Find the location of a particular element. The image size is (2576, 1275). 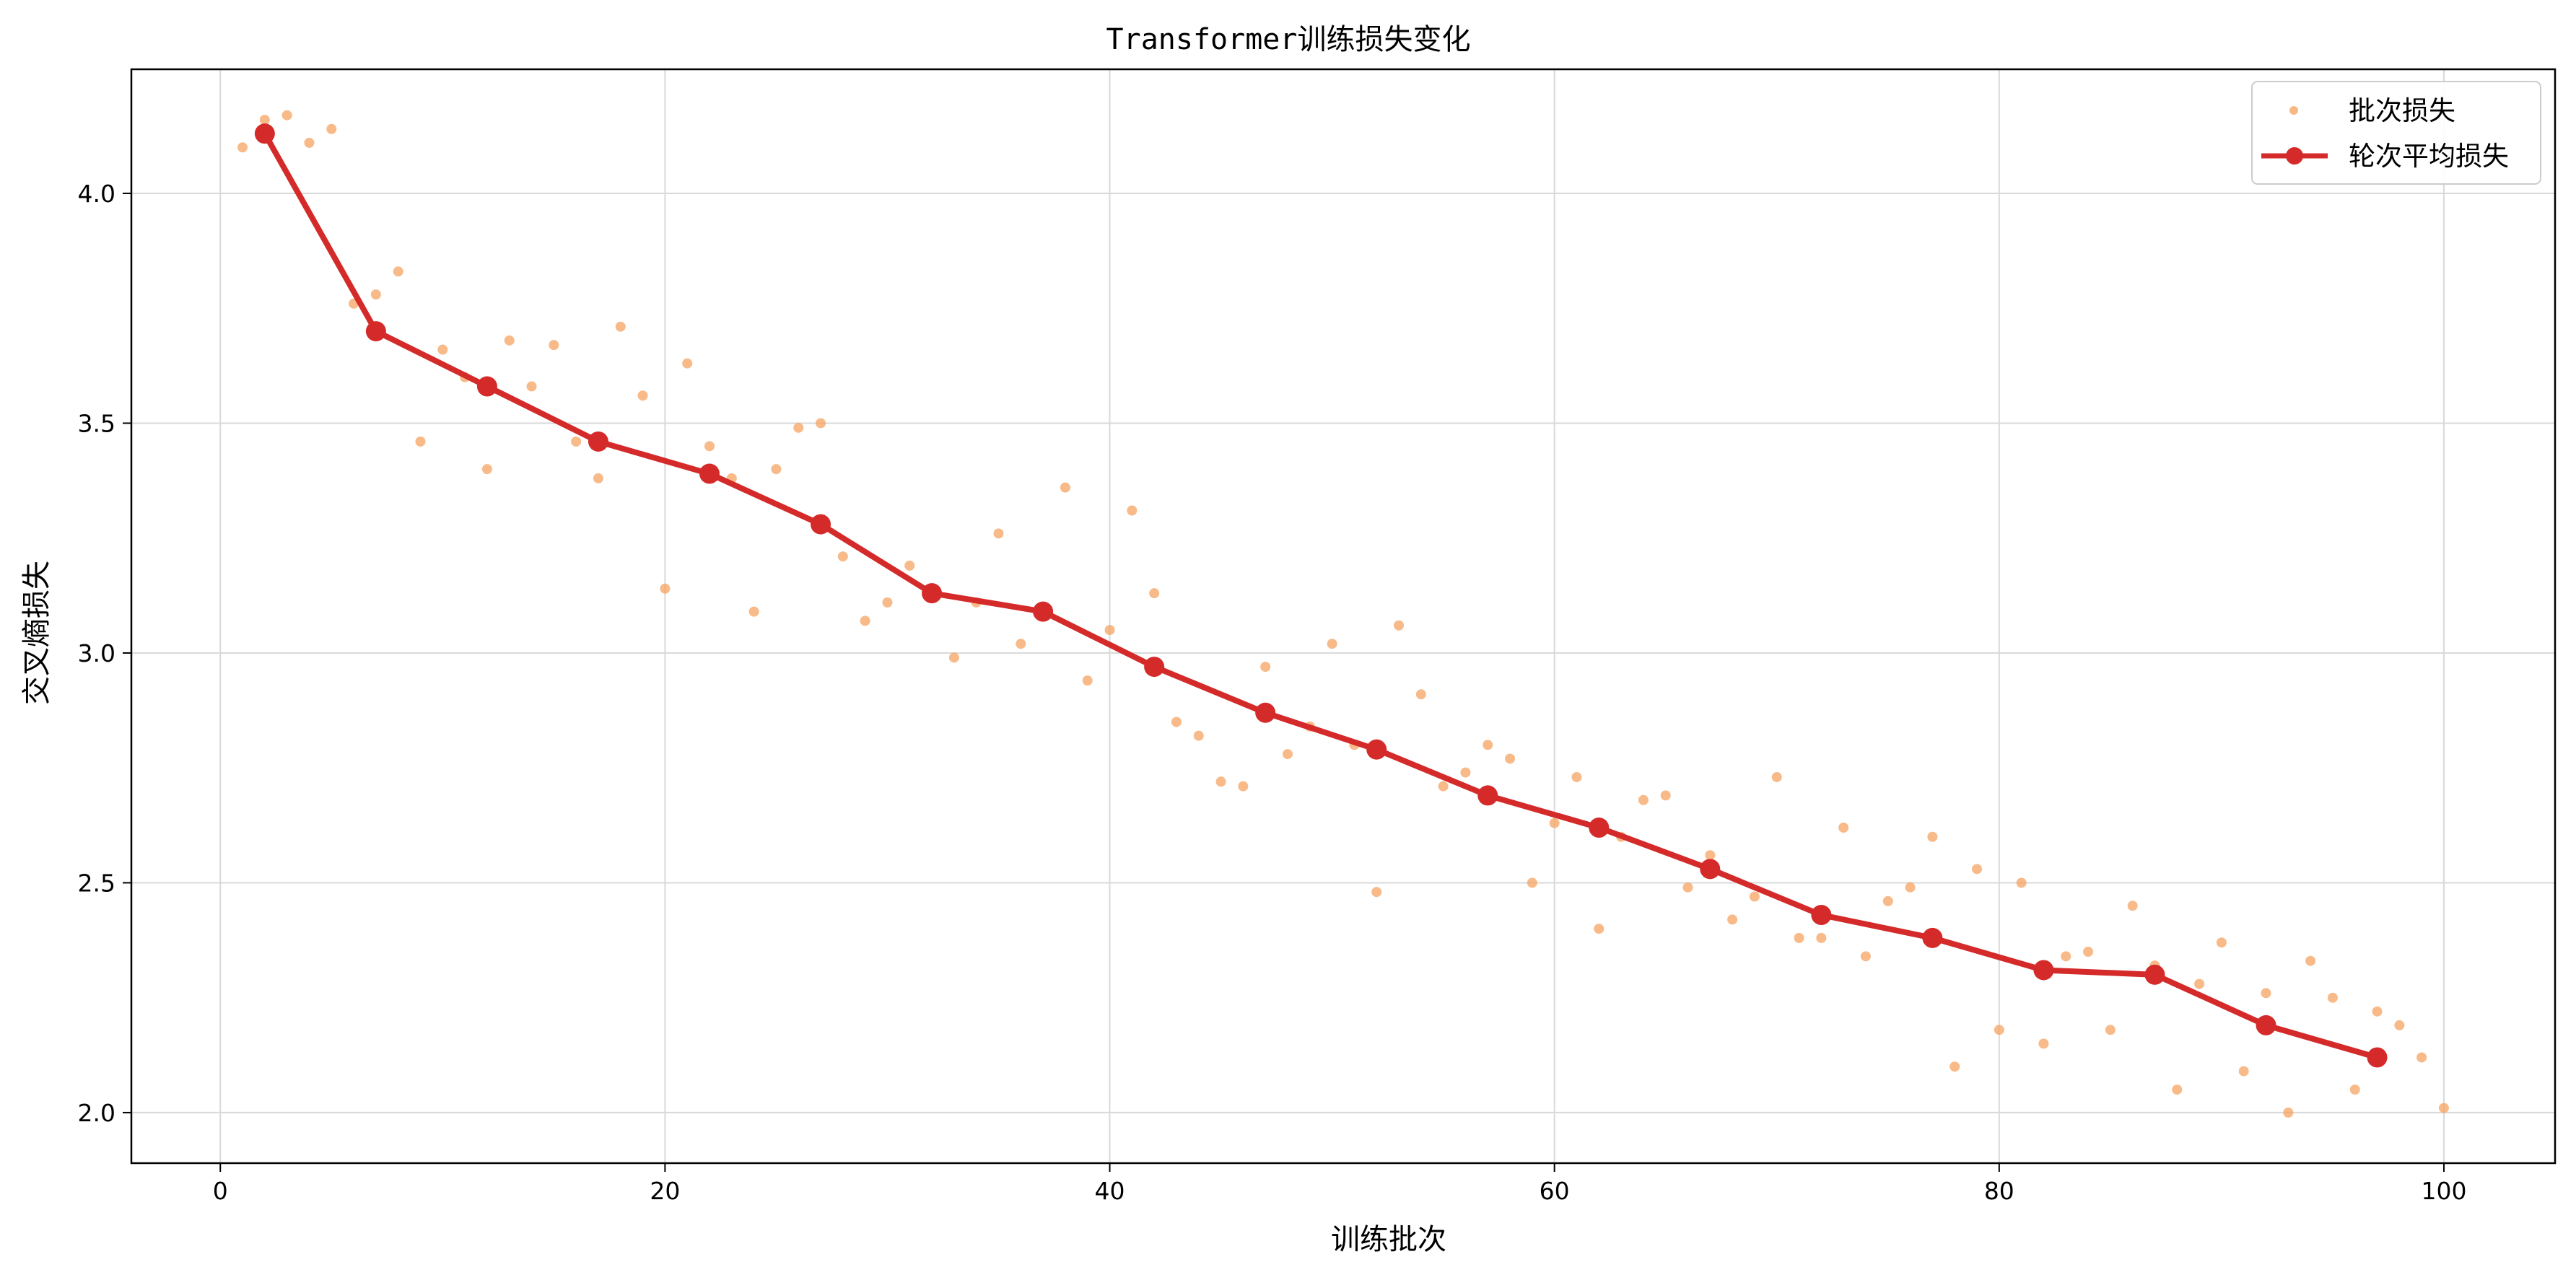

y-tick-label: 2.5 is located at coordinates (96, 883).